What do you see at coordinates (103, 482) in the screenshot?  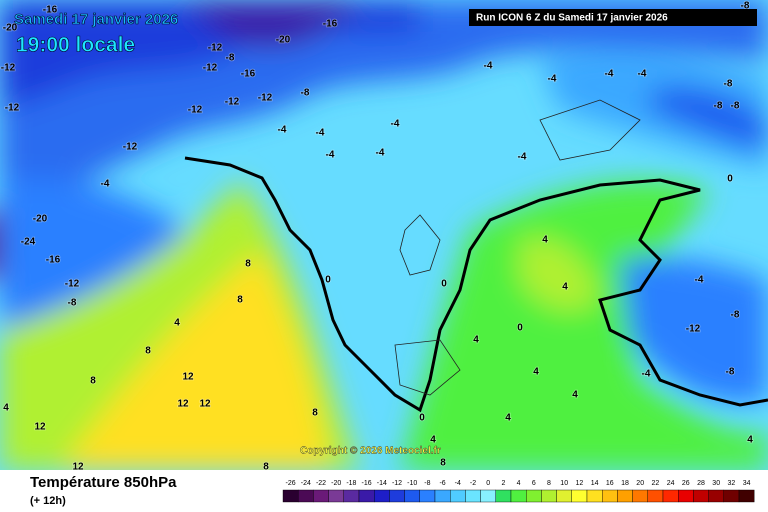 I see `footer-title: Température 850hPa` at bounding box center [103, 482].